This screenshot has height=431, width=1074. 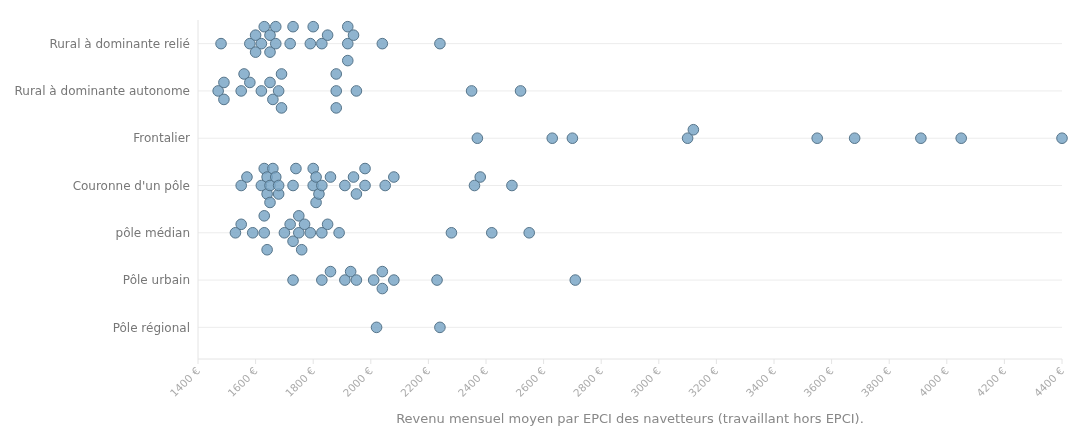 I want to click on y-tick-label: Pôle urbain, so click(x=156, y=280).